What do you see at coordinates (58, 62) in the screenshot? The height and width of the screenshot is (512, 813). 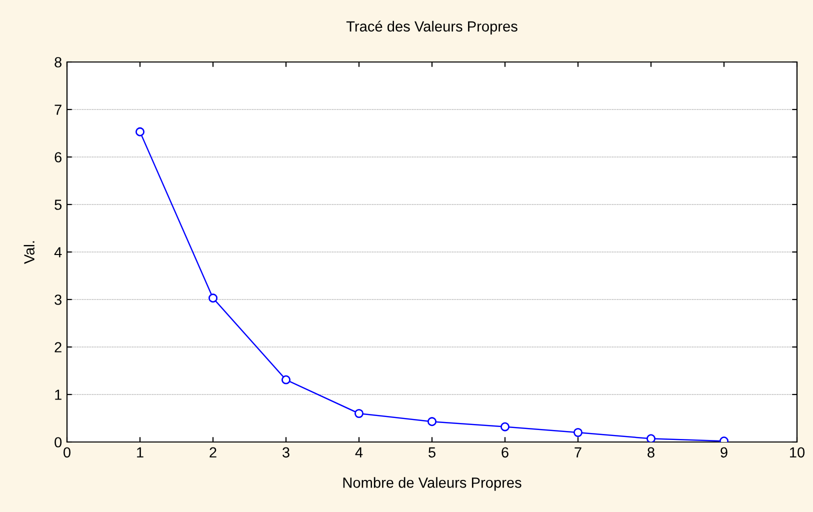 I see `y-tick-label: 8` at bounding box center [58, 62].